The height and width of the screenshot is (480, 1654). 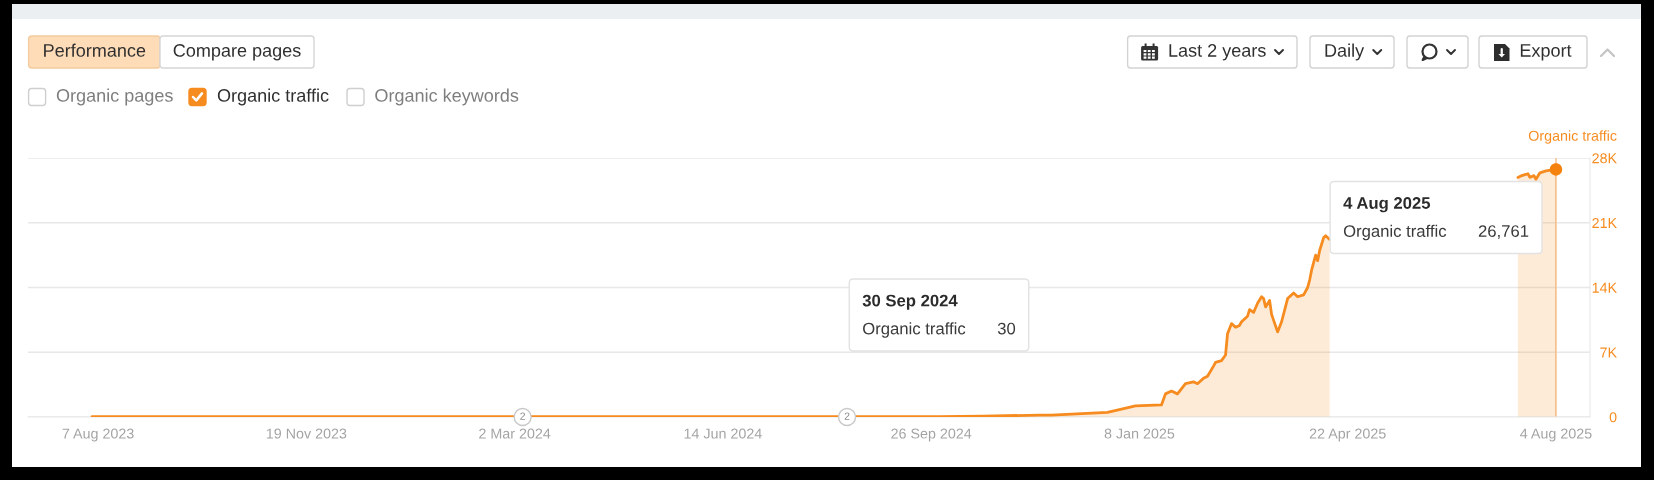 I want to click on x-tick-label: 26 Sep 2024, so click(x=931, y=435).